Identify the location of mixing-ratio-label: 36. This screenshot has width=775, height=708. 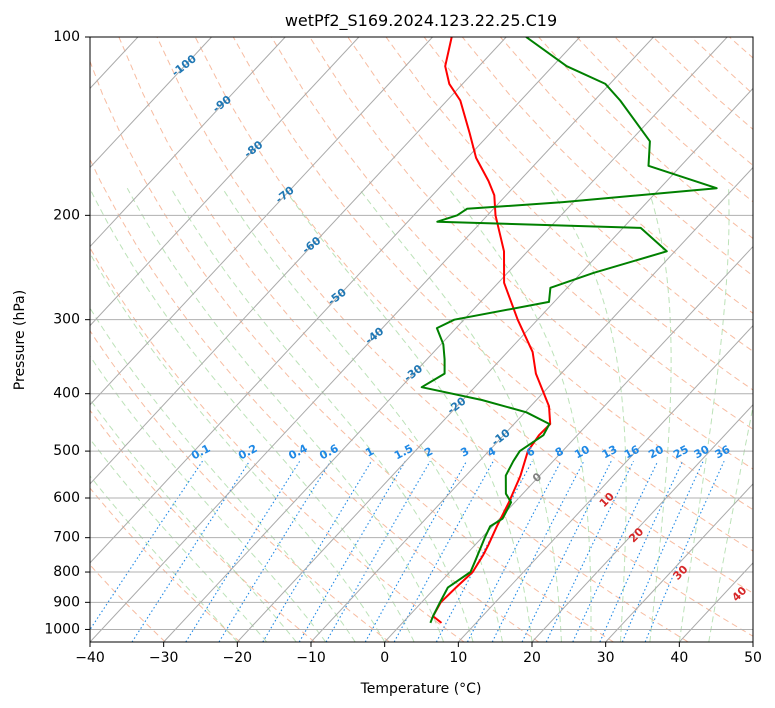
(723, 452).